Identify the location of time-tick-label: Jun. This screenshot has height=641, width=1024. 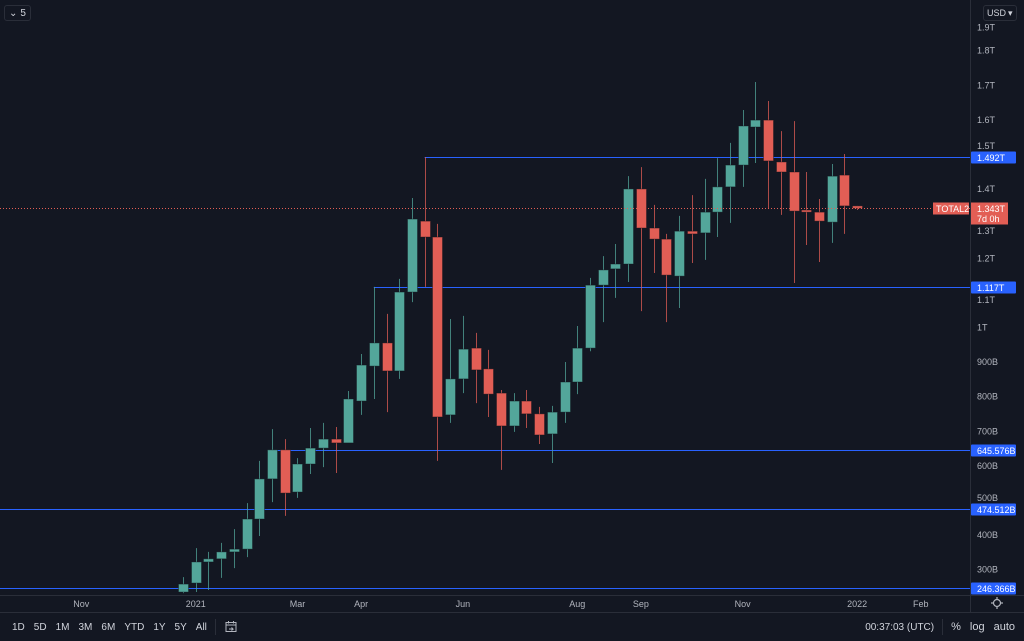
(463, 604).